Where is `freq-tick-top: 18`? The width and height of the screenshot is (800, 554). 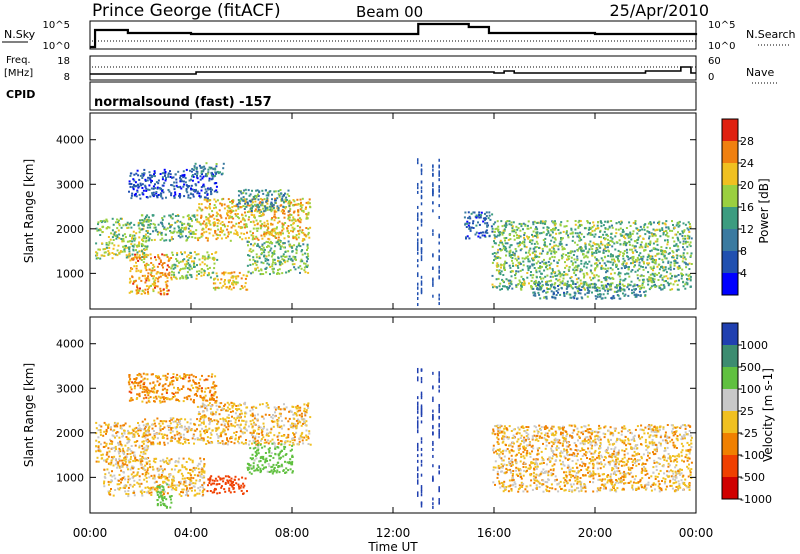 freq-tick-top: 18 is located at coordinates (63, 61).